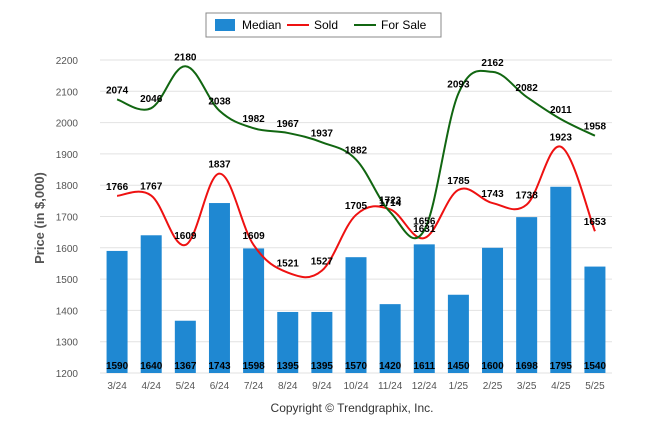 Image resolution: width=646 pixels, height=434 pixels. I want to click on y-tick-label: 1200, so click(67, 374).